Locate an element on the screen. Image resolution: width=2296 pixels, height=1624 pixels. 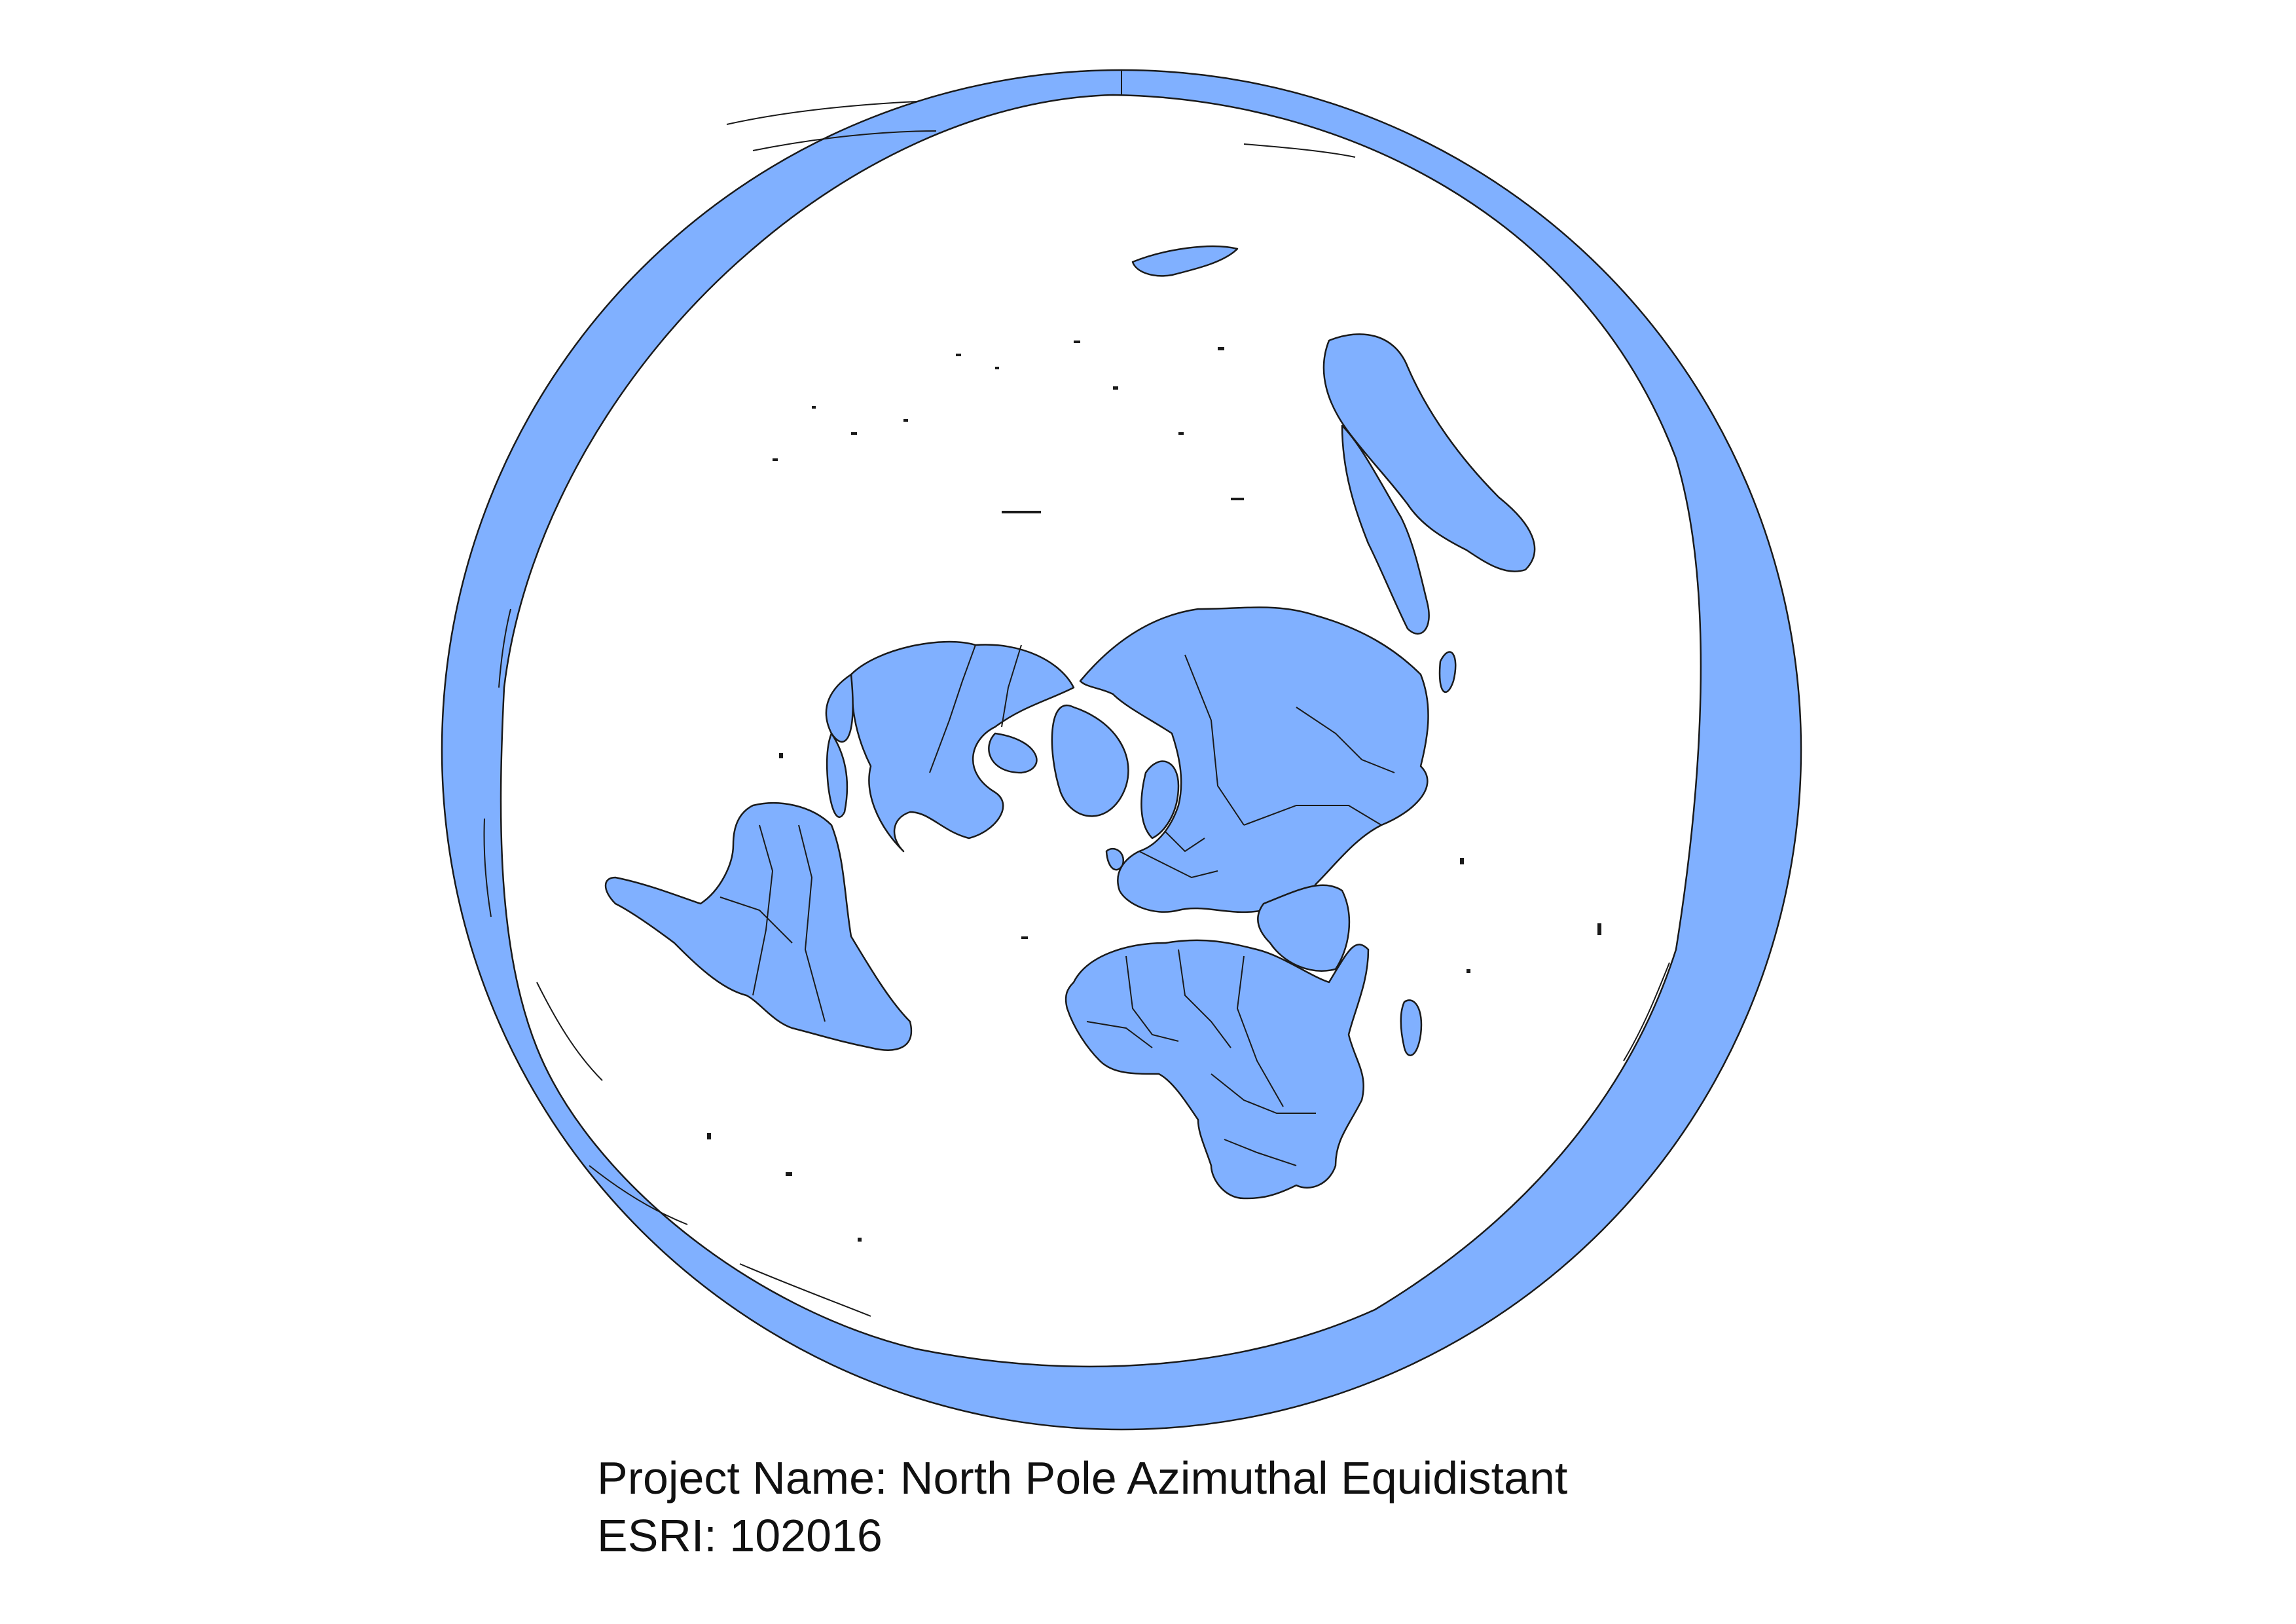
japan is located at coordinates (1447, 672).